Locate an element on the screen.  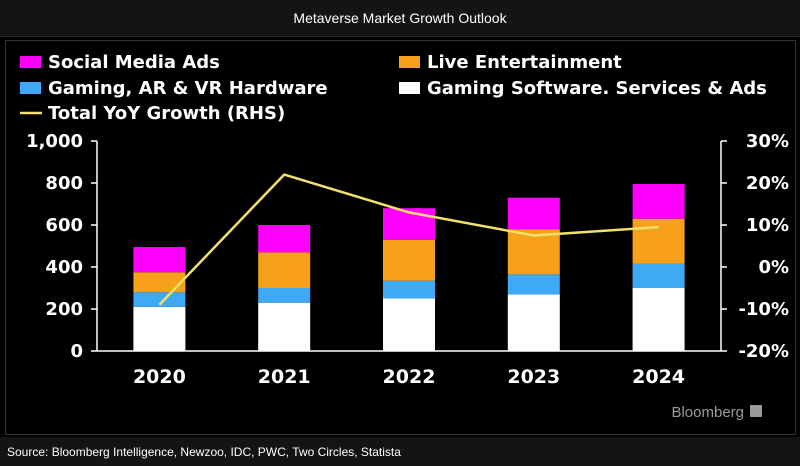
bar-hardware-2021 is located at coordinates (284, 295).